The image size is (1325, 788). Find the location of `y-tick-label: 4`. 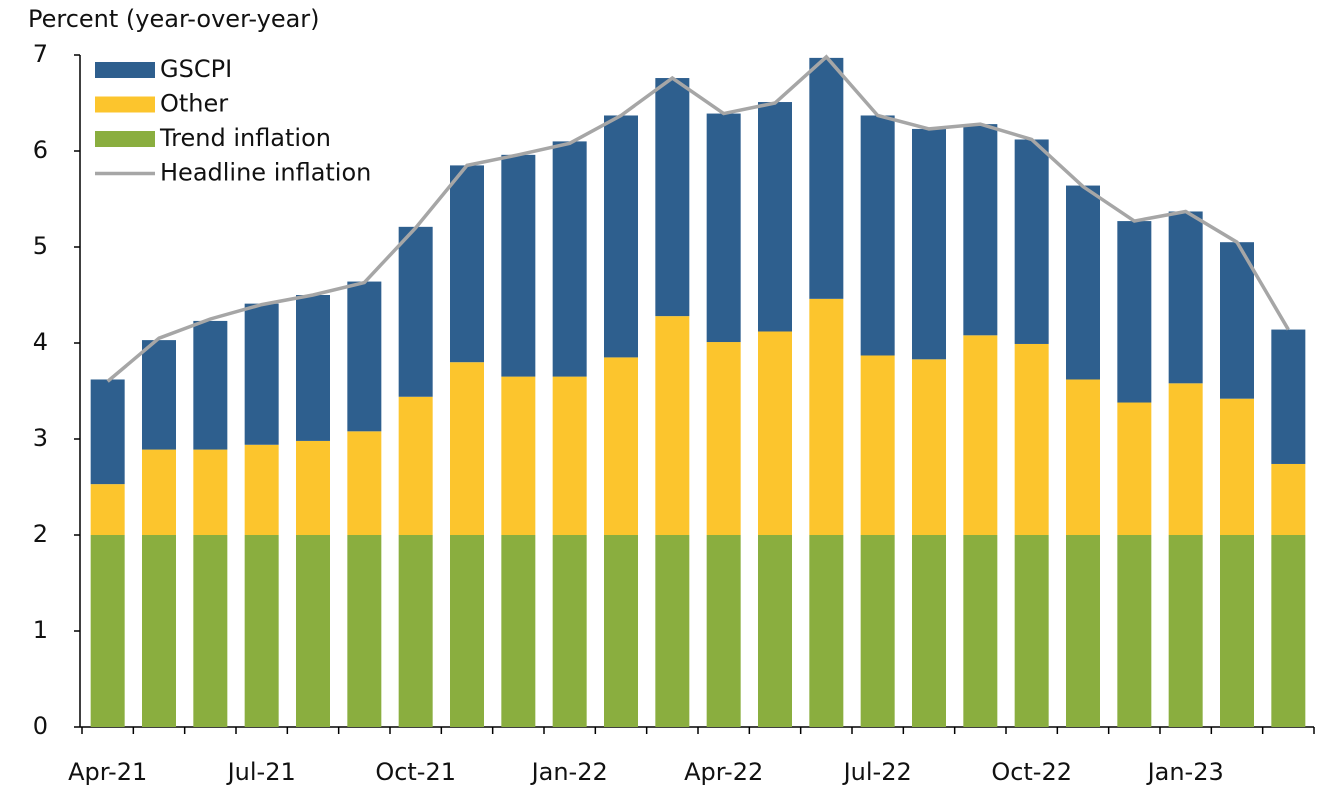

y-tick-label: 4 is located at coordinates (40, 342).